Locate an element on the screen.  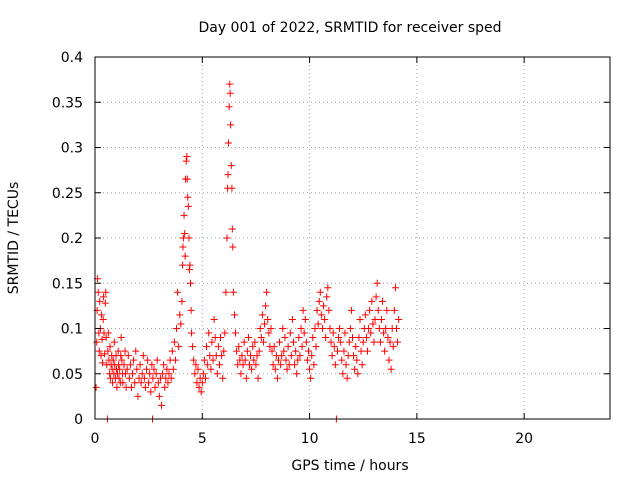
y-tick-label: 0.05 is located at coordinates (67, 375).